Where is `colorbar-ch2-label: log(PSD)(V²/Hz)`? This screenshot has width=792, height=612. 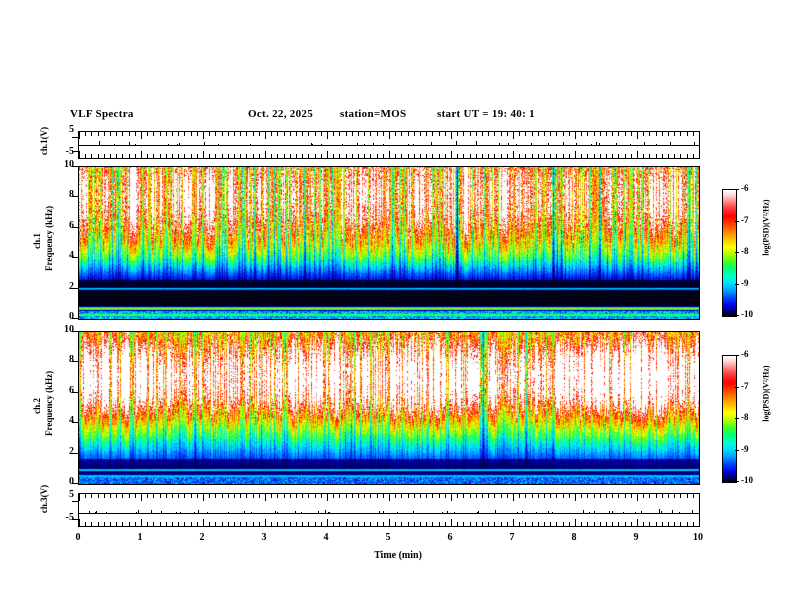
colorbar-ch2-label: log(PSD)(V²/Hz) is located at coordinates (766, 393).